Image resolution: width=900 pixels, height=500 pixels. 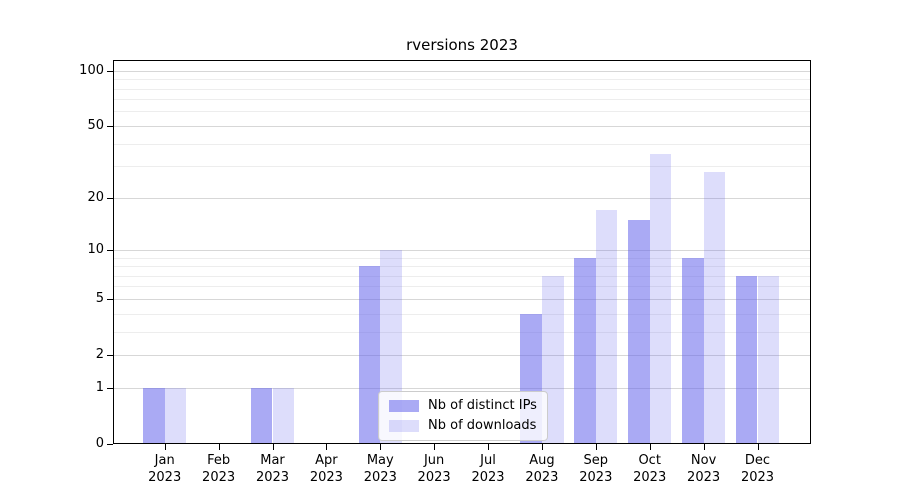 What do you see at coordinates (95, 250) in the screenshot?
I see `y-tick-label: 10` at bounding box center [95, 250].